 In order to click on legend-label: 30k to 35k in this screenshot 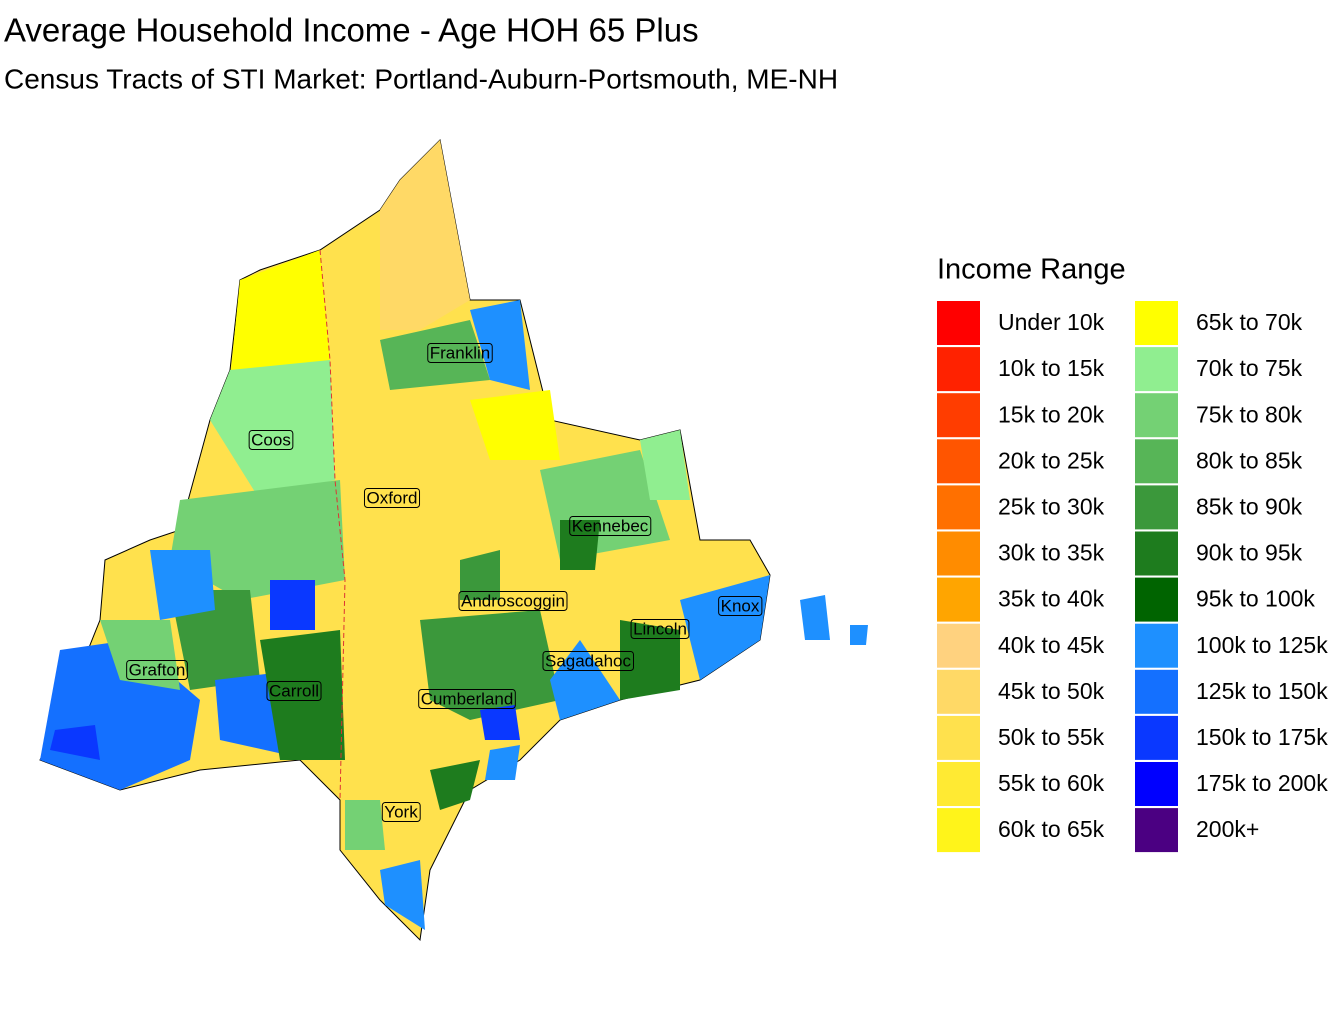, I will do `click(1051, 553)`.